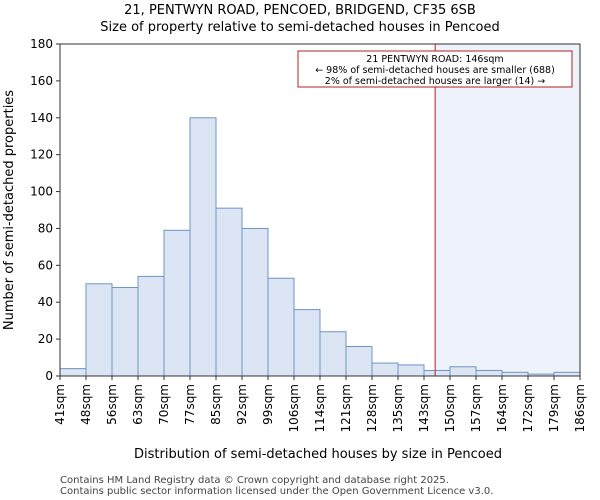 The width and height of the screenshot is (600, 500). Describe the element at coordinates (41, 192) in the screenshot. I see `y-tick-label: 100` at that location.